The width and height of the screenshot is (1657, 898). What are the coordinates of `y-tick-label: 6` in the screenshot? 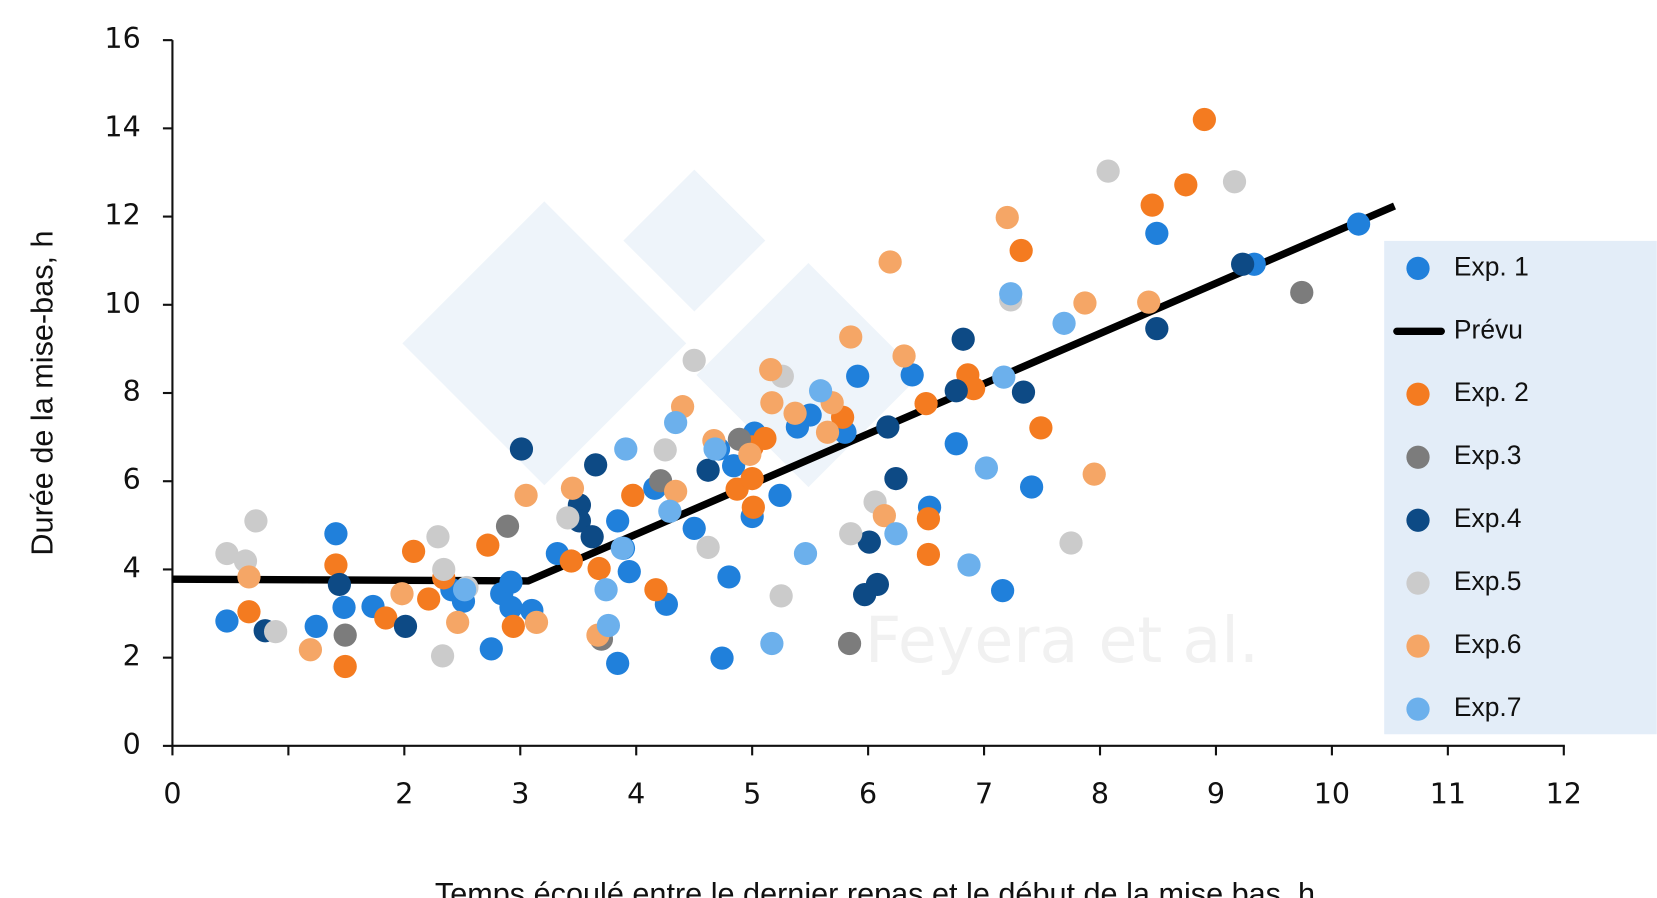 It's located at (132, 479).